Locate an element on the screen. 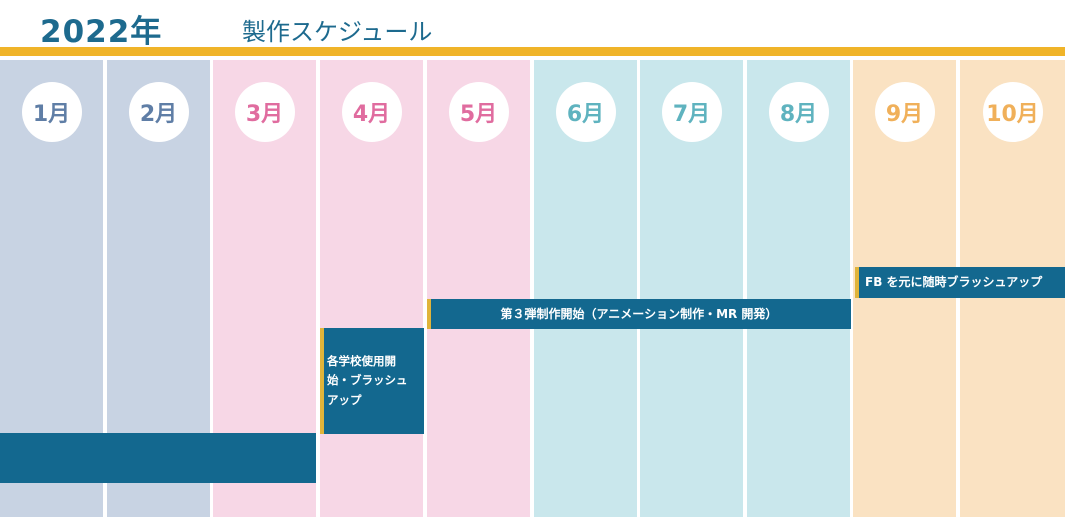 Image resolution: width=1065 pixels, height=517 pixels. month-label-5: 5月 is located at coordinates (478, 112).